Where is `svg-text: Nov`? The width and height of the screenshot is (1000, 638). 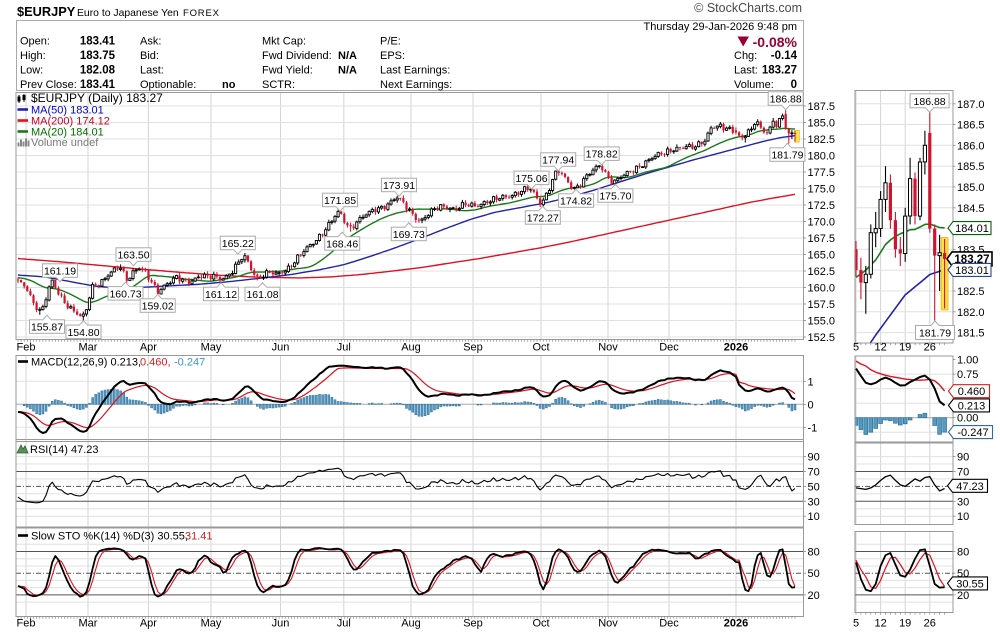 svg-text: Nov is located at coordinates (608, 624).